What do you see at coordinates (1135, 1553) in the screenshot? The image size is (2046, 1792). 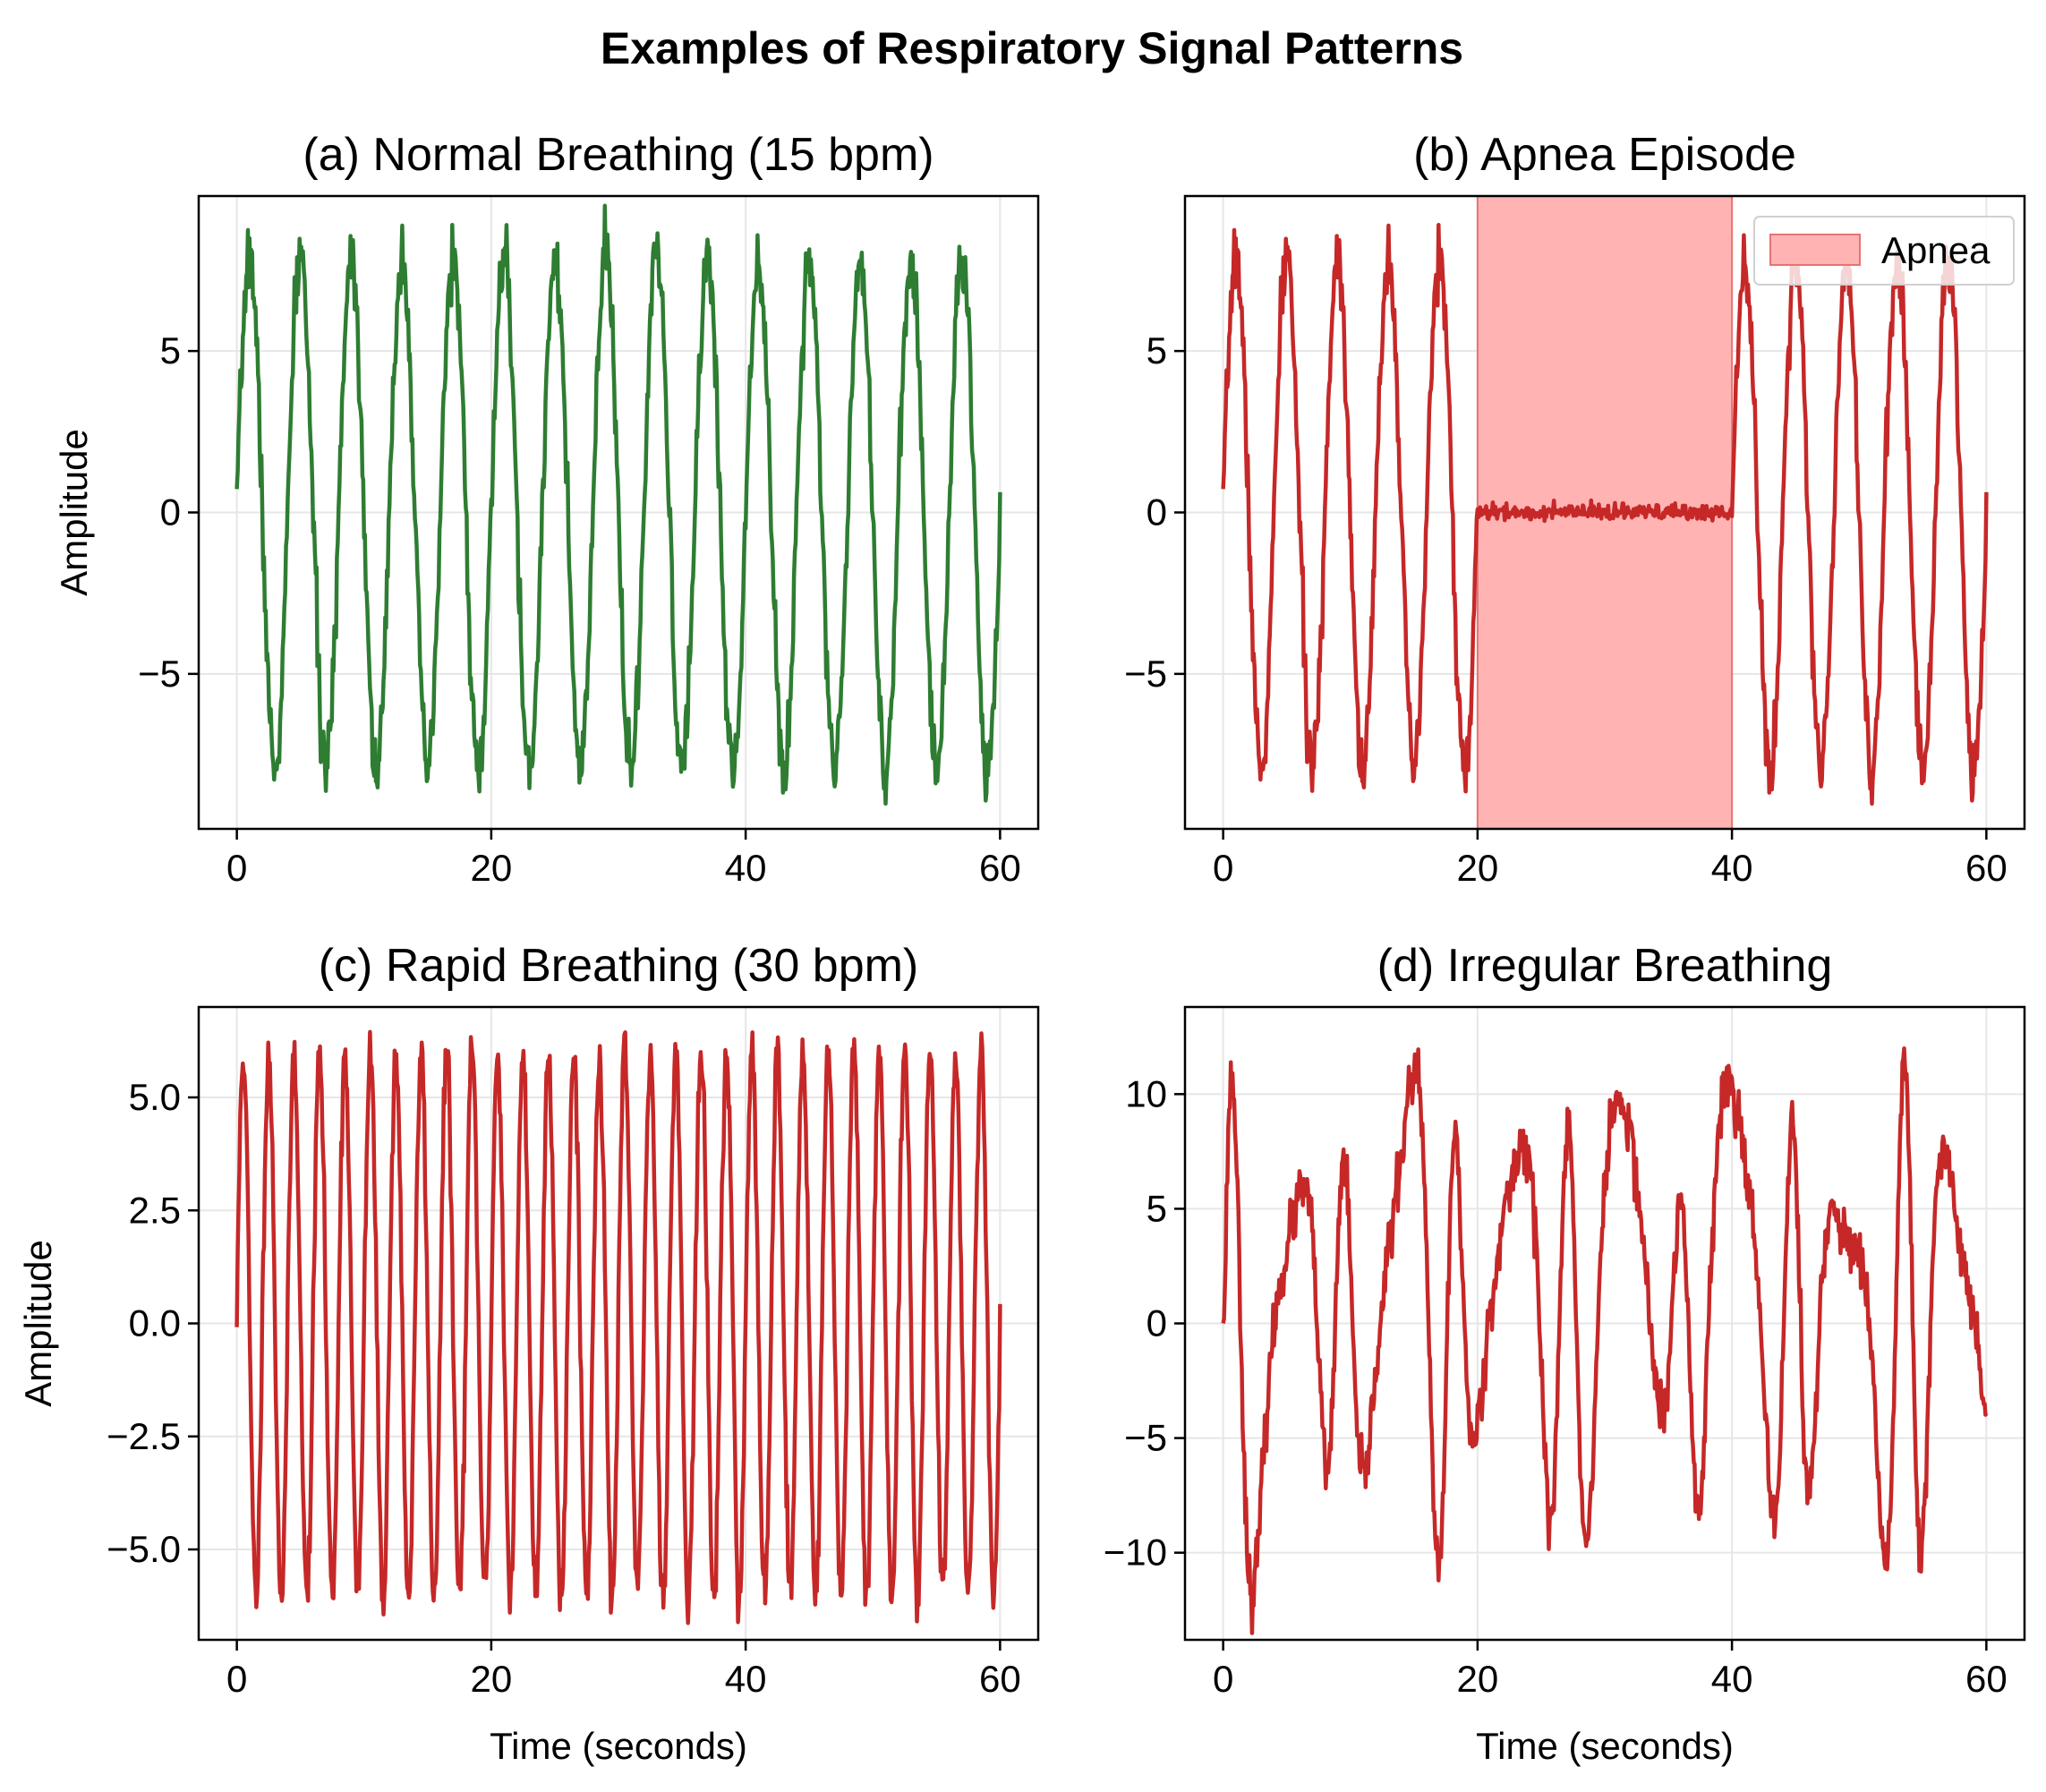 I see `y-tick-label: −10` at bounding box center [1135, 1553].